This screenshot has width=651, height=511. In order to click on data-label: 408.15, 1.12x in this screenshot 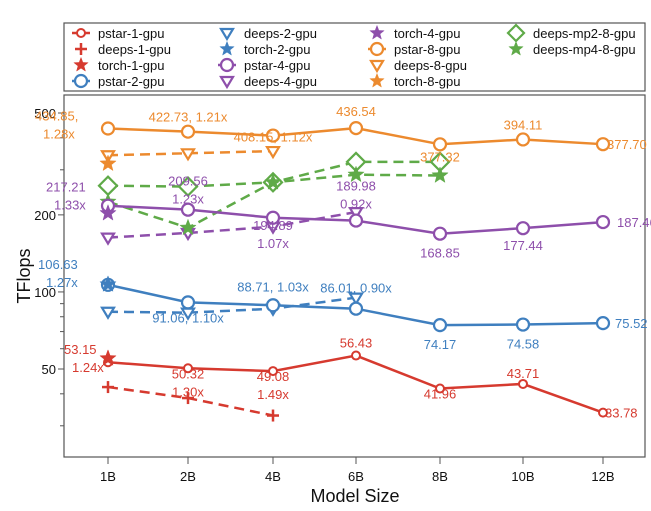, I will do `click(273, 137)`.